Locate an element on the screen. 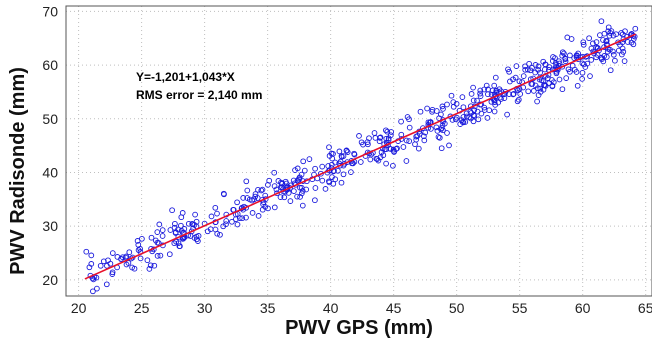 The image size is (652, 341). y-tick-label: 40 is located at coordinates (50, 172).